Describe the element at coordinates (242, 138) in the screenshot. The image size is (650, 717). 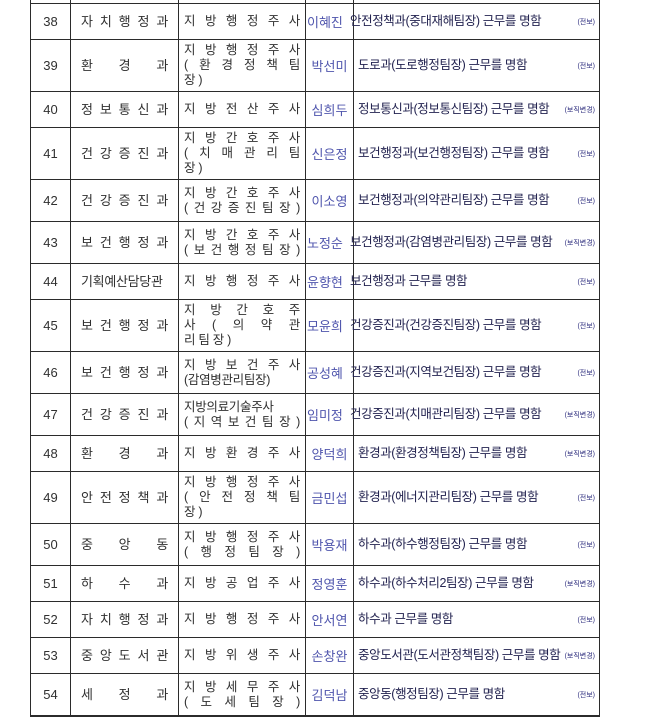
I see `position-title-line: 지 방 간 호 주 사` at that location.